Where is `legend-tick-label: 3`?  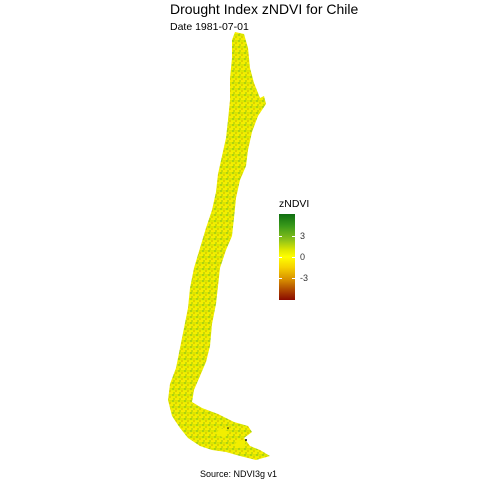 legend-tick-label: 3 is located at coordinates (303, 236).